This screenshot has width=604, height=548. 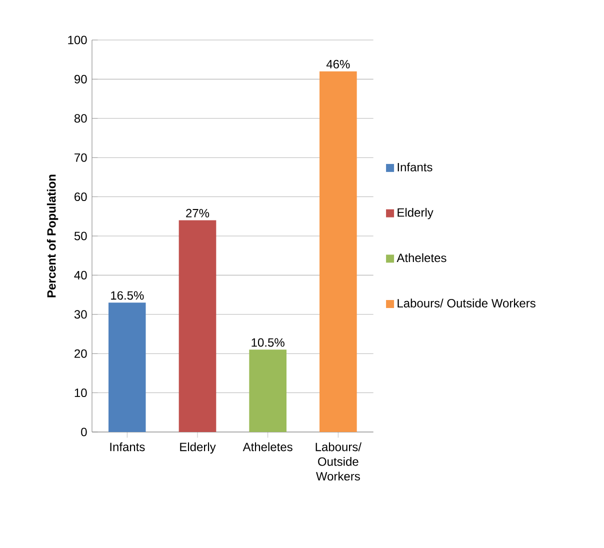 What do you see at coordinates (80, 157) in the screenshot?
I see `y-tick-label: 70` at bounding box center [80, 157].